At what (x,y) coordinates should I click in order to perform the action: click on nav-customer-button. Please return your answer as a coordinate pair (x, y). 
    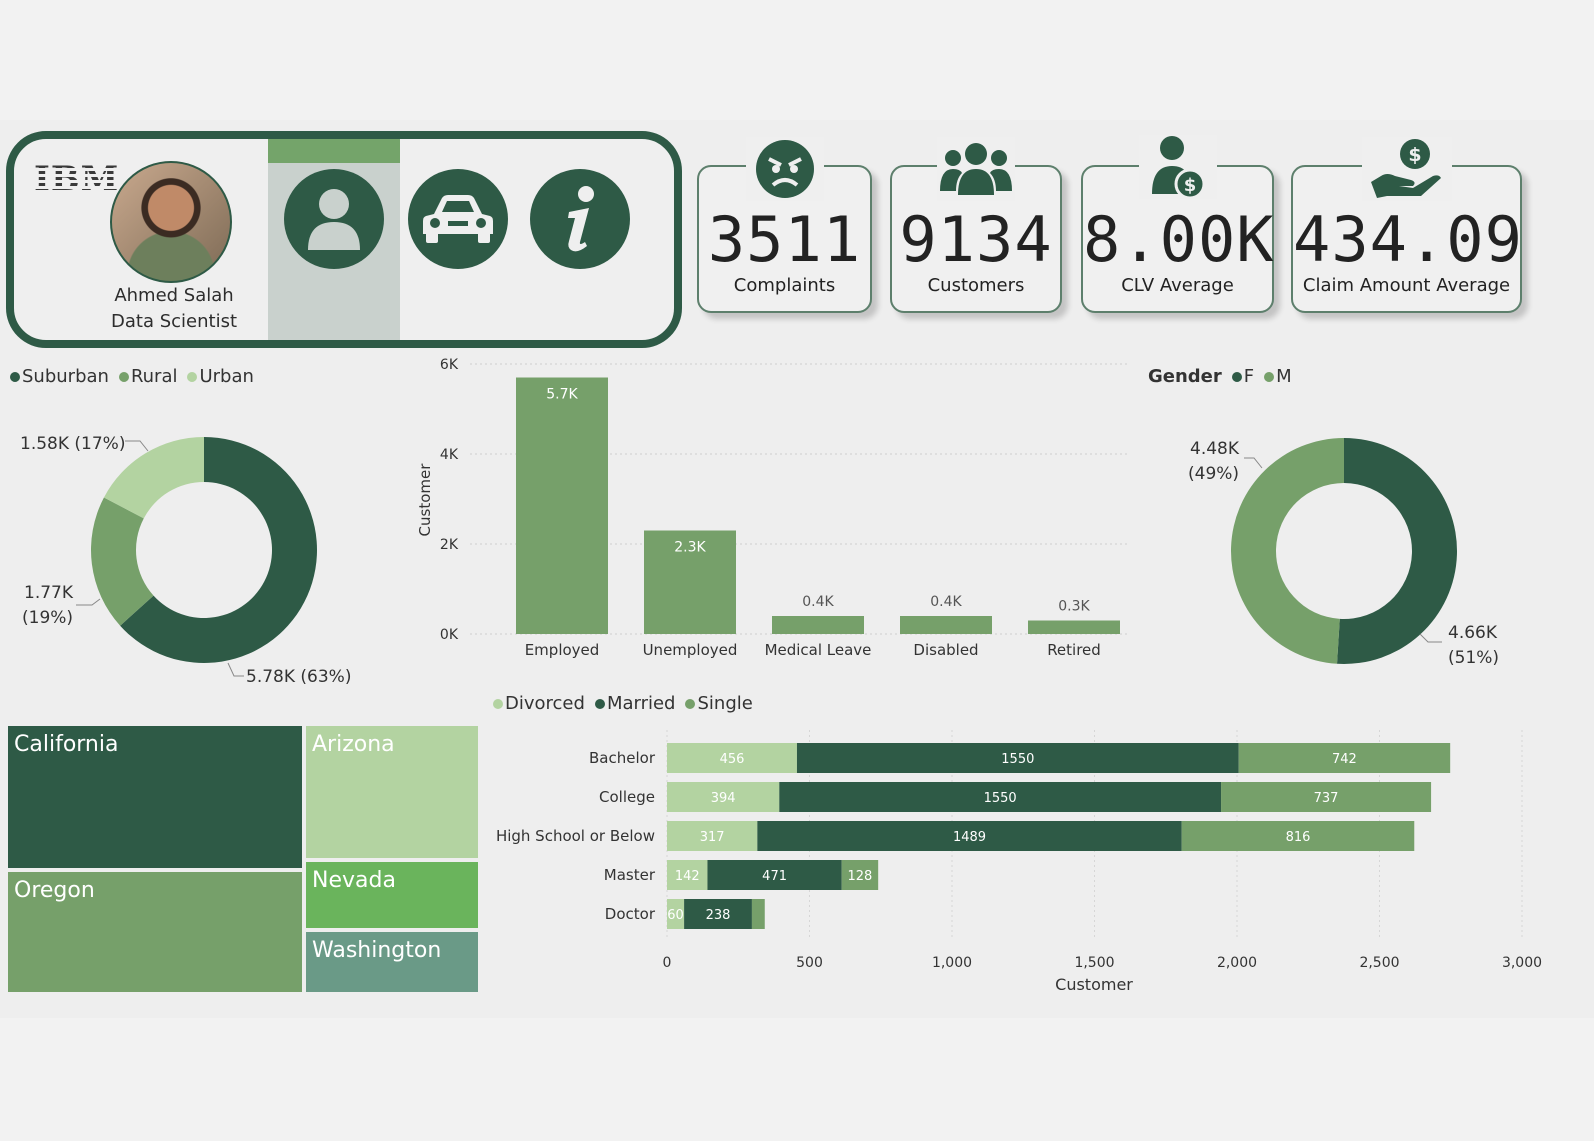
    Looking at the image, I should click on (334, 219).